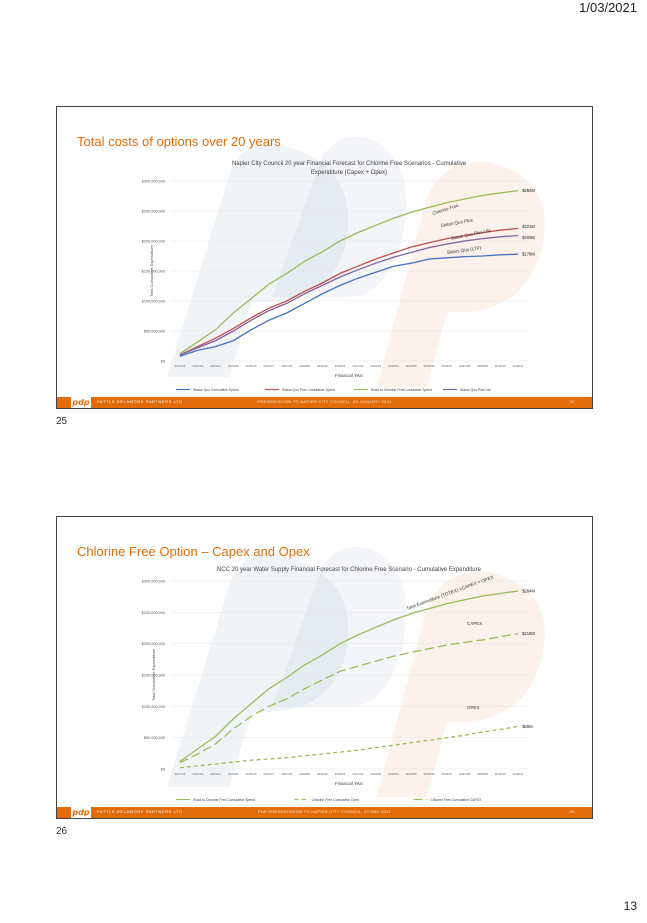  Describe the element at coordinates (268, 774) in the screenshot. I see `x-tick-label: 2026/27` at that location.